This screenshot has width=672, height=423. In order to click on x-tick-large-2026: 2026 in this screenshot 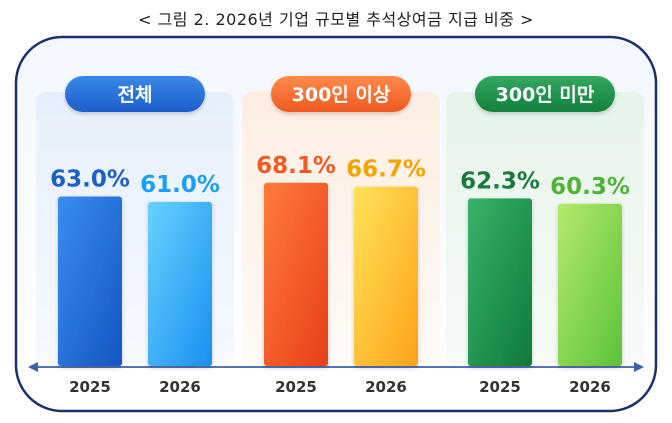, I will do `click(386, 387)`.